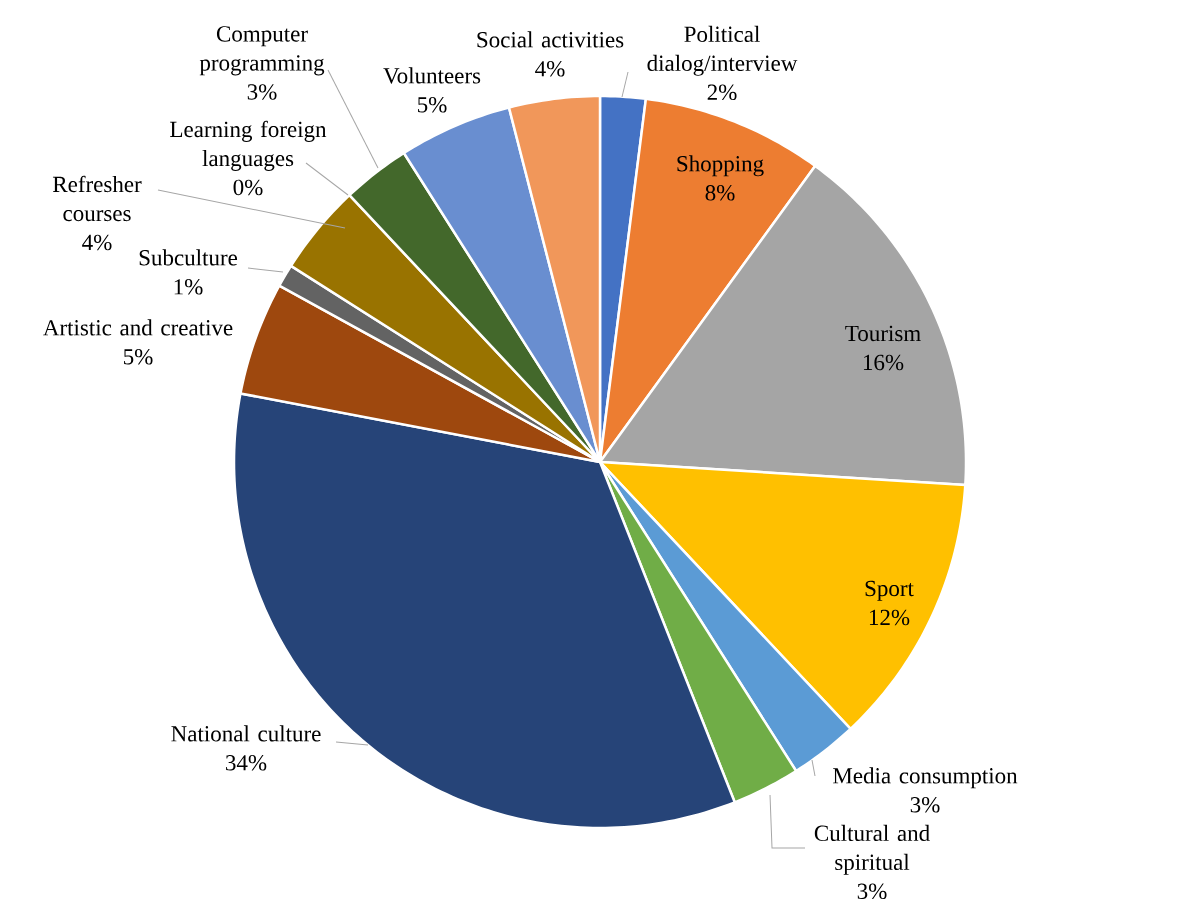  What do you see at coordinates (246, 763) in the screenshot?
I see `data-label: 34%` at bounding box center [246, 763].